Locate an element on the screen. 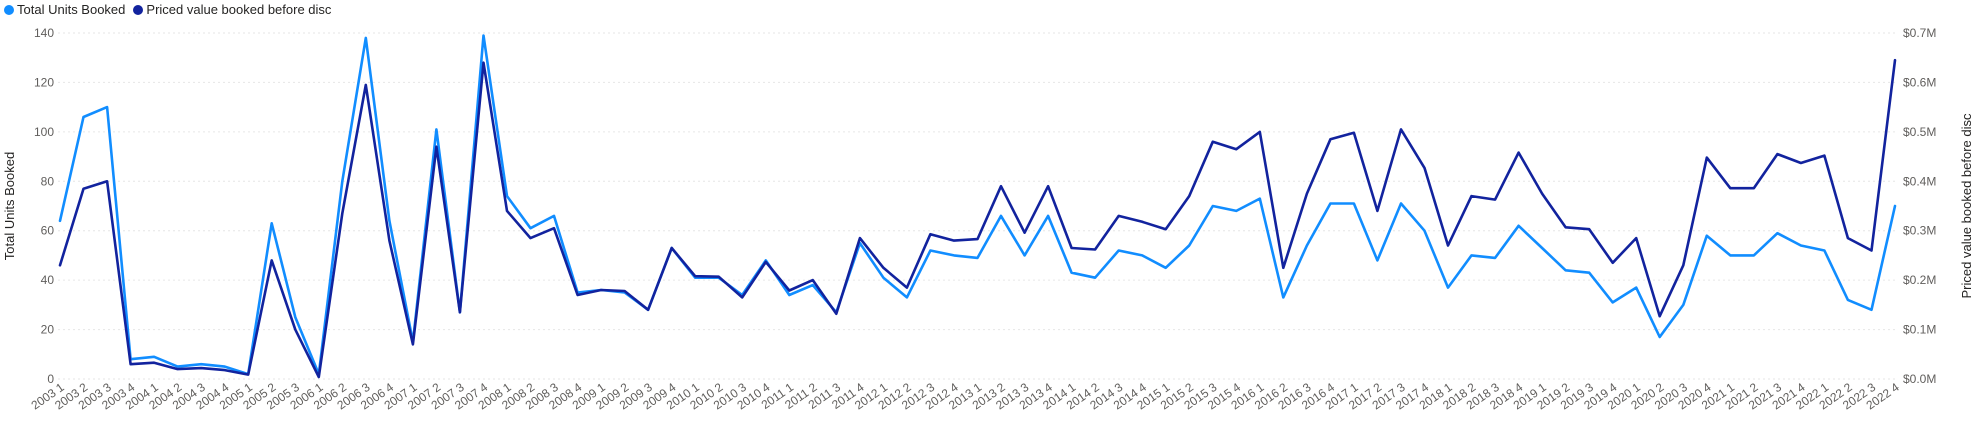  y2-tick-label: $0.1M is located at coordinates (1919, 330).